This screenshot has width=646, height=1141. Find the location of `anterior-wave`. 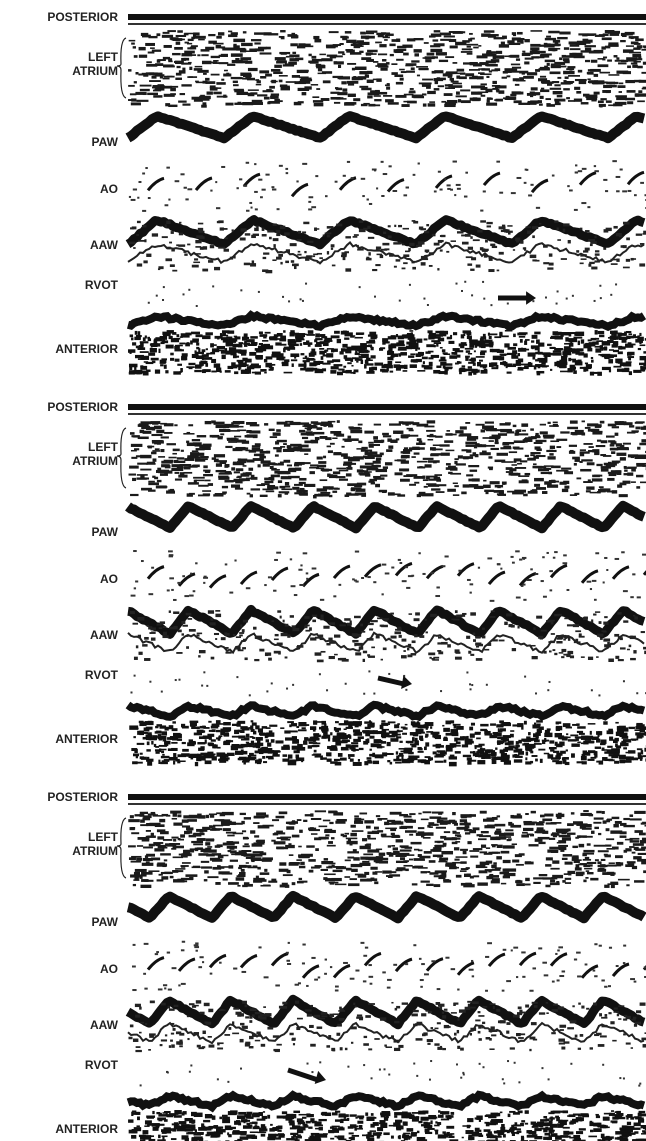

anterior-wave is located at coordinates (385, 711).